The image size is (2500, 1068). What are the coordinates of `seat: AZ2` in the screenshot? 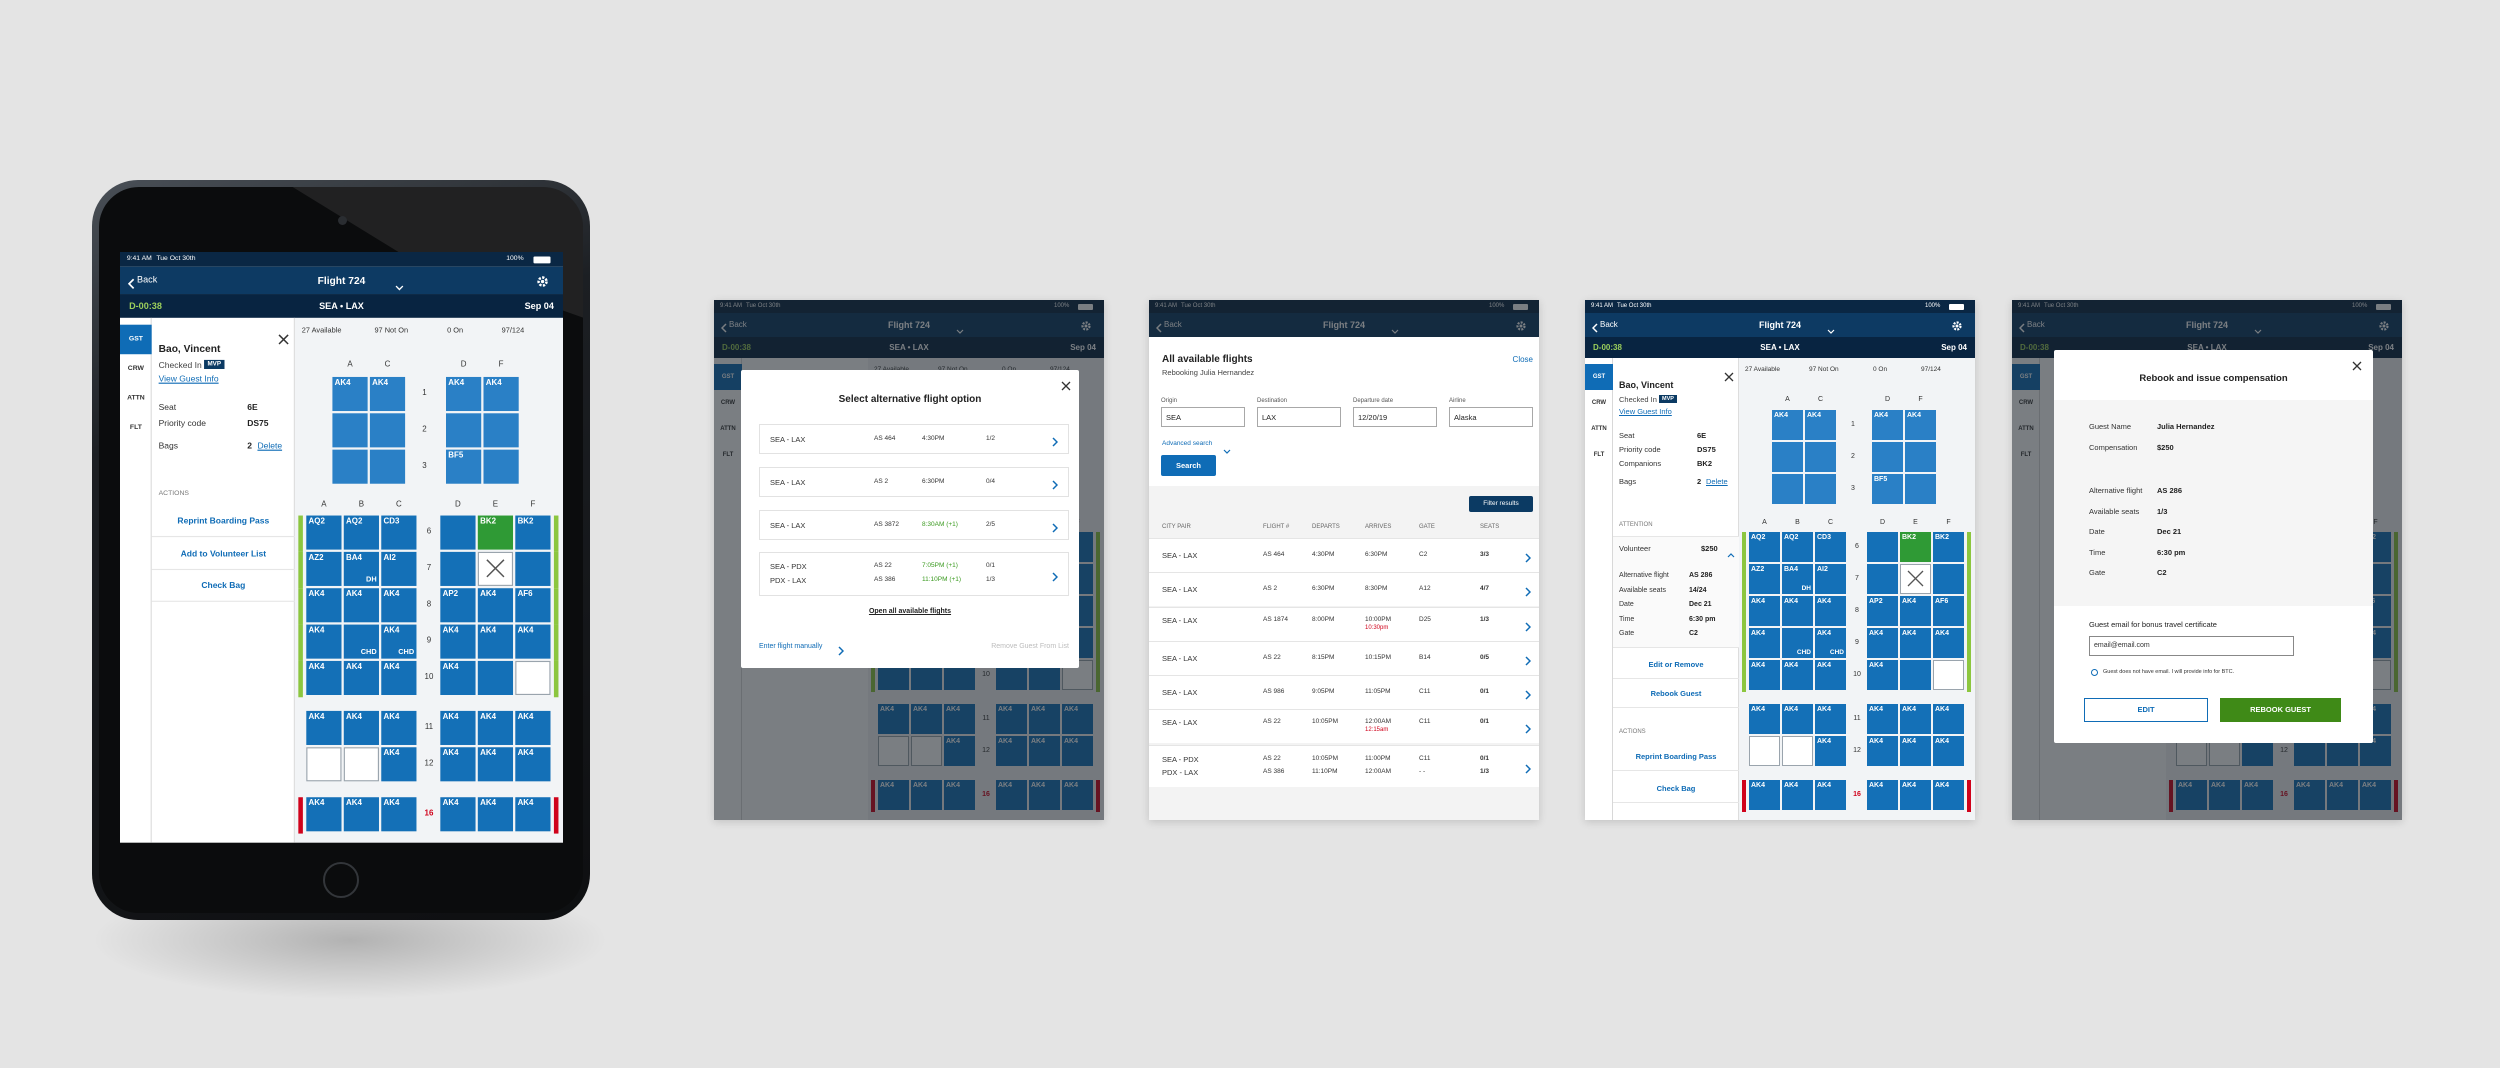 It's located at (1764, 579).